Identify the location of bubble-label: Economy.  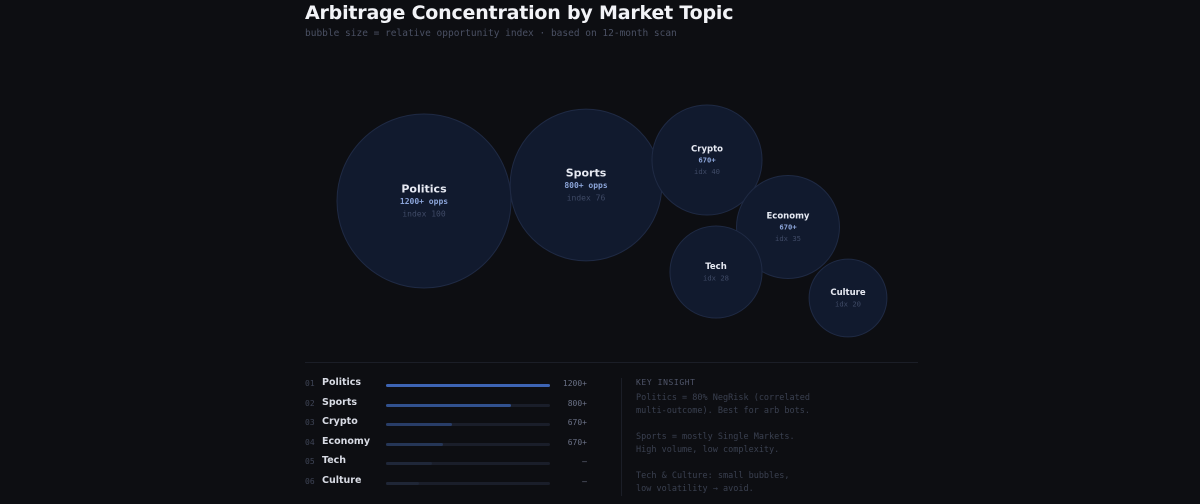
(788, 216).